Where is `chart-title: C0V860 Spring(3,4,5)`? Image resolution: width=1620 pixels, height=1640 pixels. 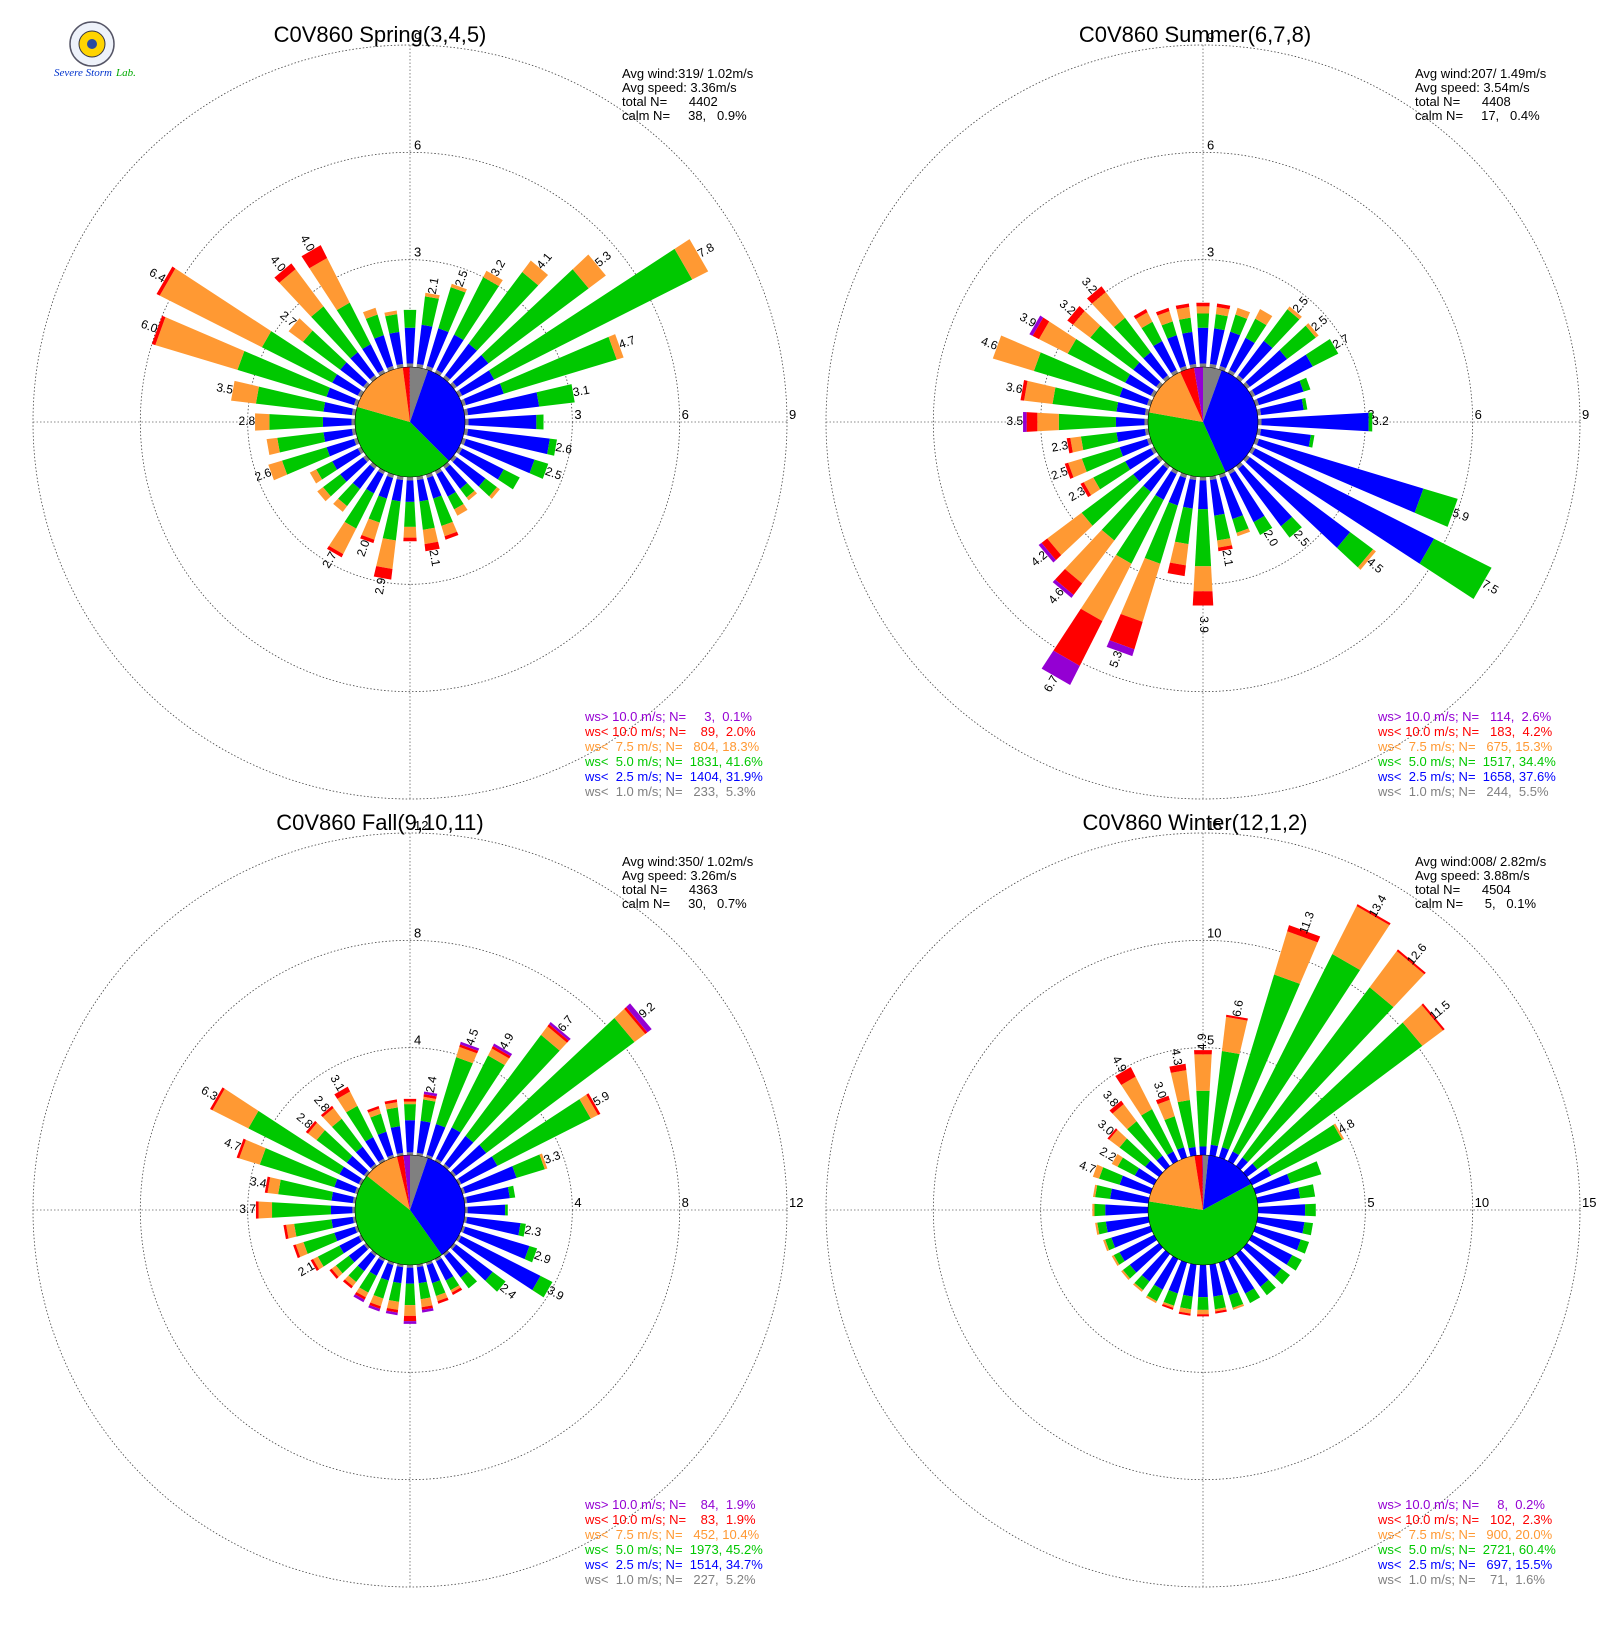
chart-title: C0V860 Spring(3,4,5) is located at coordinates (380, 34).